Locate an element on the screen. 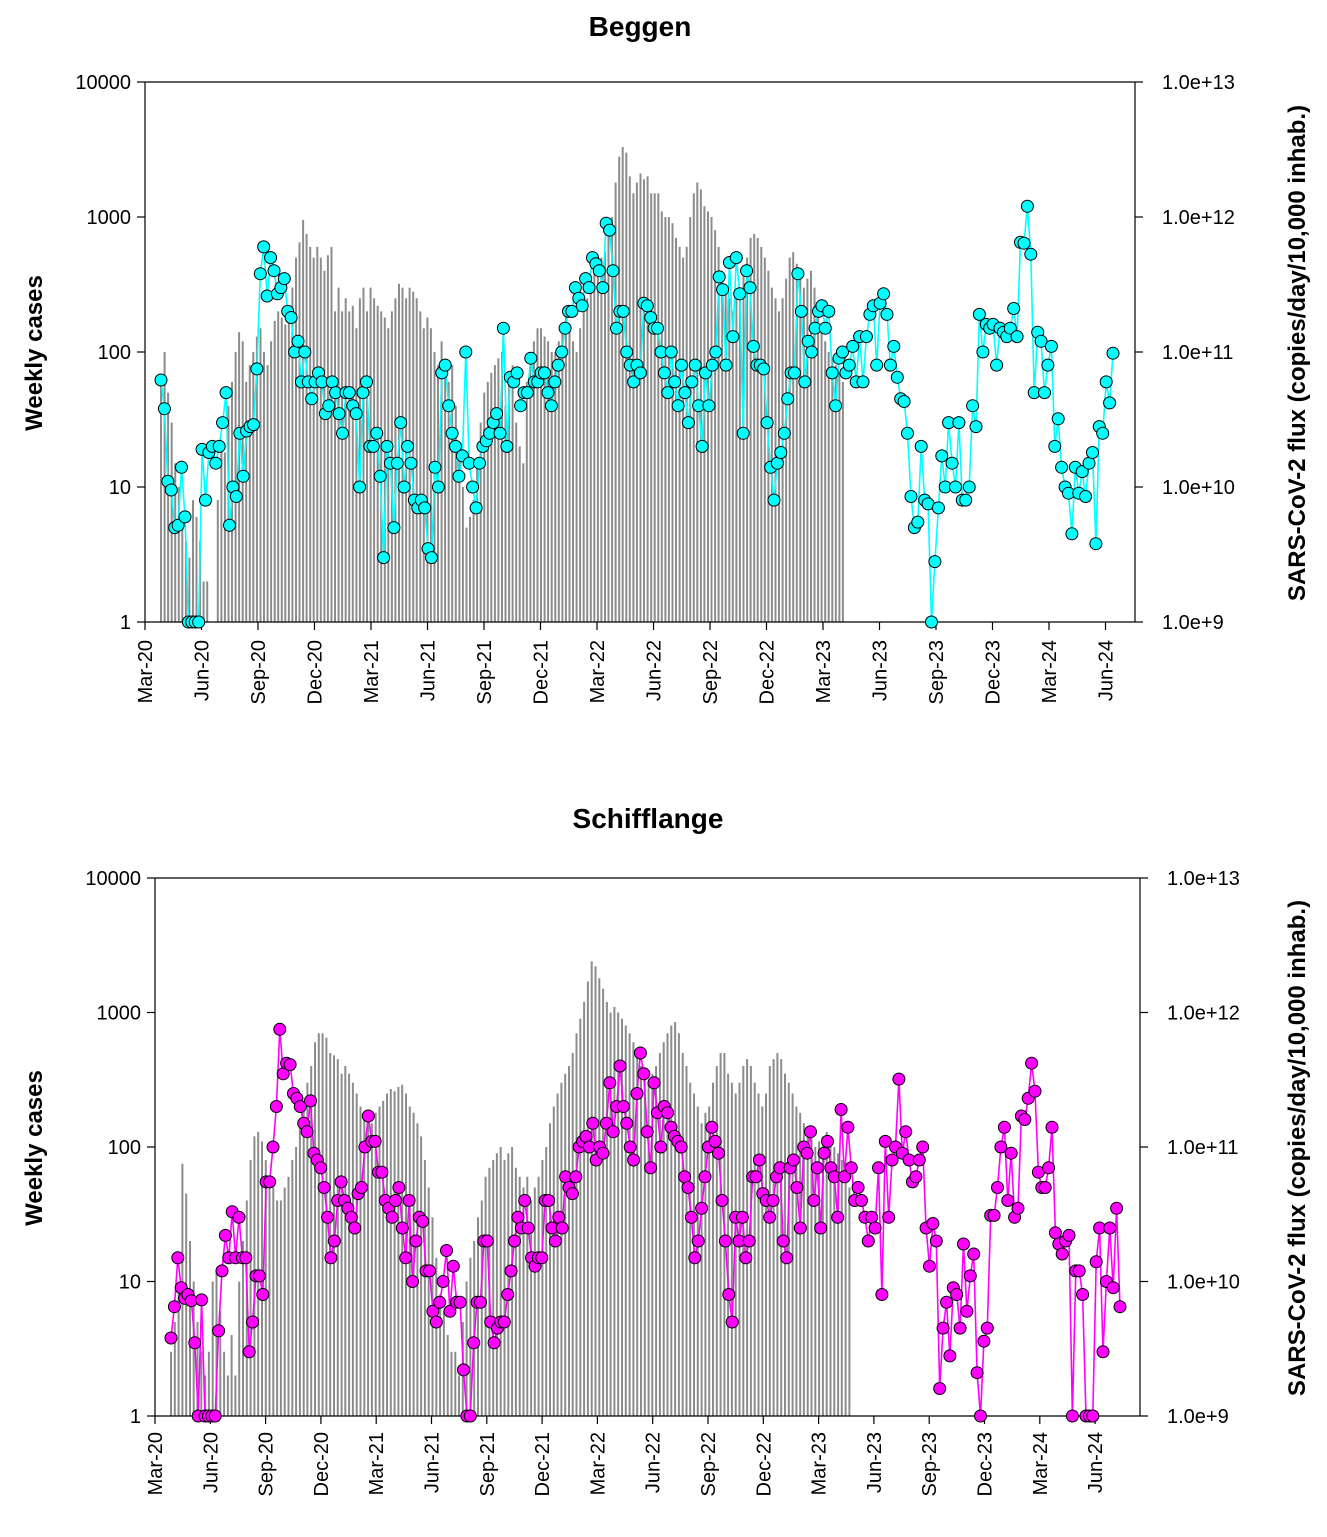 The height and width of the screenshot is (1537, 1327). x-tick-label: Jun-21 is located at coordinates (429, 670).